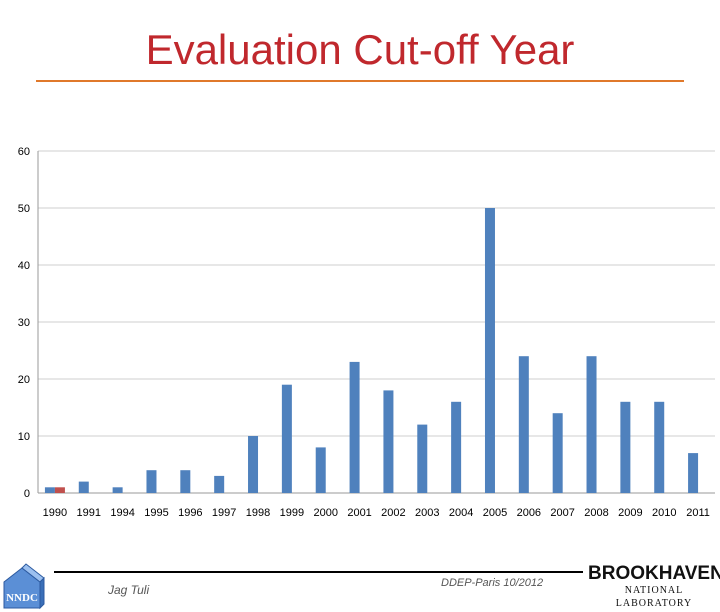 This screenshot has width=720, height=612. I want to click on bar-1999, so click(286, 438).